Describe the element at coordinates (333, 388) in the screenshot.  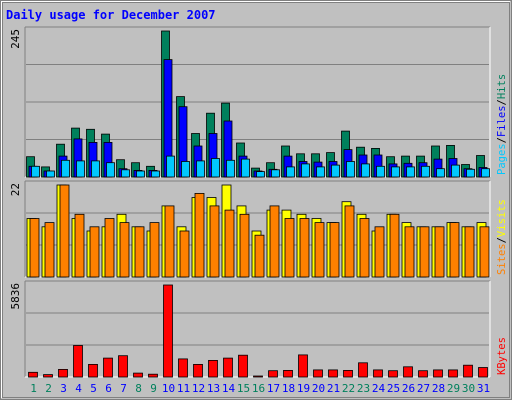
I see `x-tick-label-day-21: 21` at that location.